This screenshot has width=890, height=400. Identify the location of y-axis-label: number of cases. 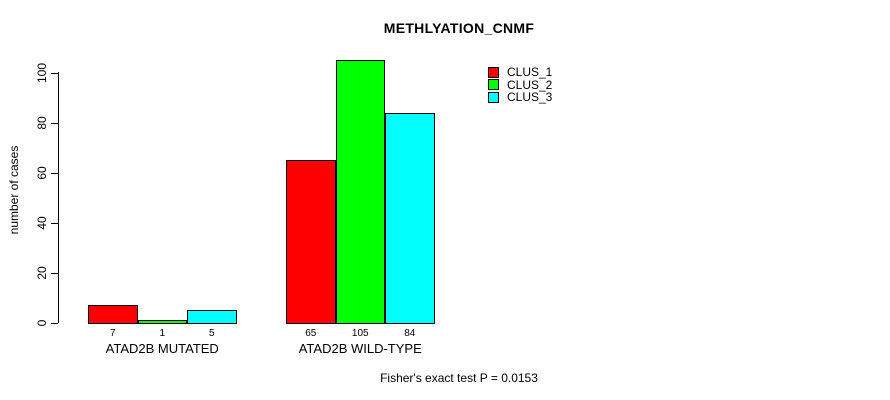
(14, 190).